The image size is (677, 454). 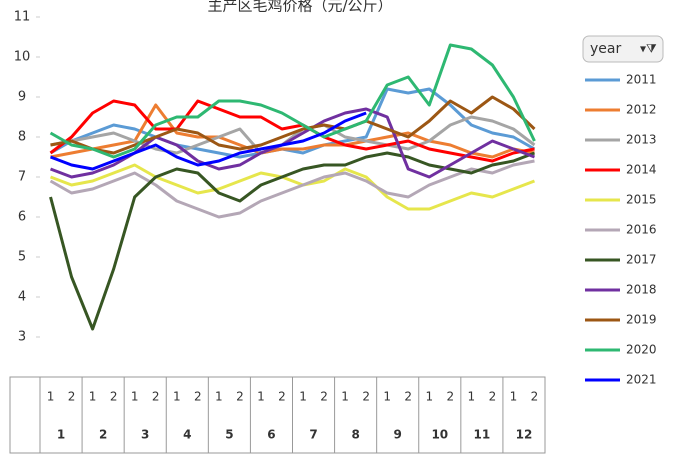 What do you see at coordinates (641, 380) in the screenshot?
I see `legend-label: 2021` at bounding box center [641, 380].